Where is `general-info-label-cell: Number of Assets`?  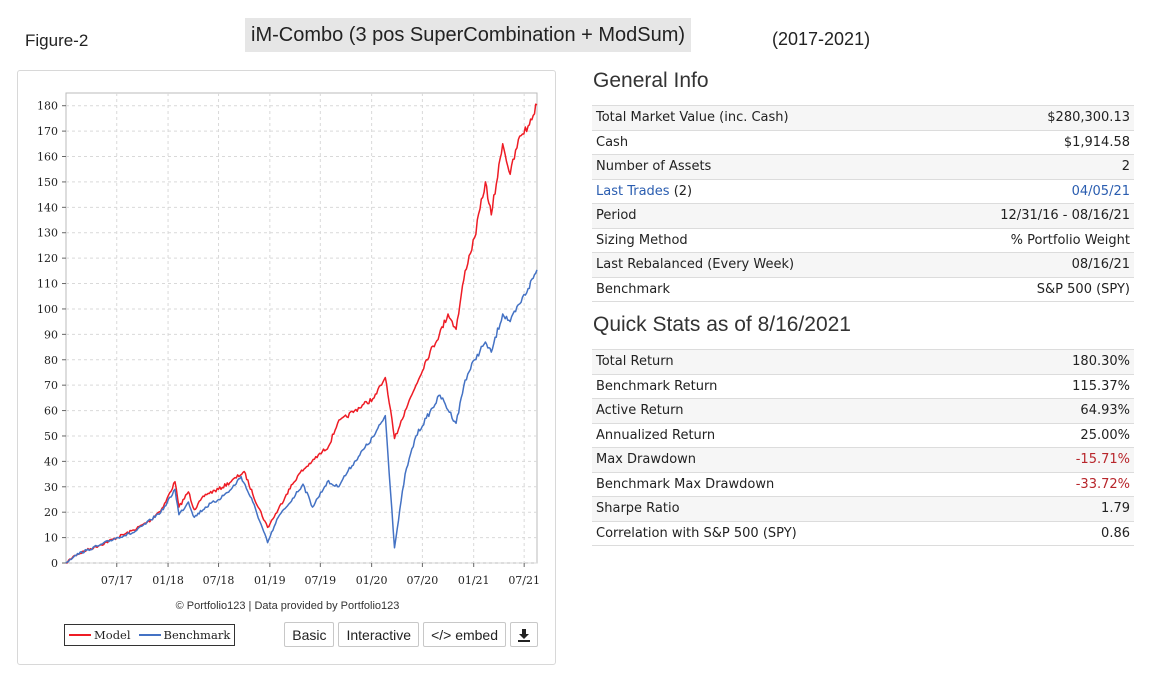 general-info-label-cell: Number of Assets is located at coordinates (754, 166).